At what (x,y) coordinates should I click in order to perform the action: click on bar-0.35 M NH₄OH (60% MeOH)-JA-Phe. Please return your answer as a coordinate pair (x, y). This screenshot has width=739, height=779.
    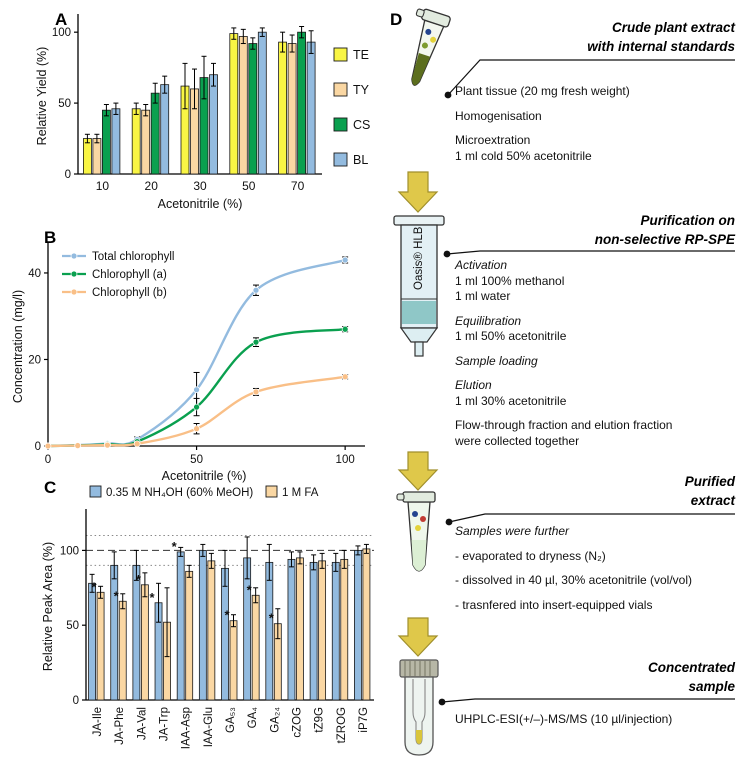
    Looking at the image, I should click on (114, 632).